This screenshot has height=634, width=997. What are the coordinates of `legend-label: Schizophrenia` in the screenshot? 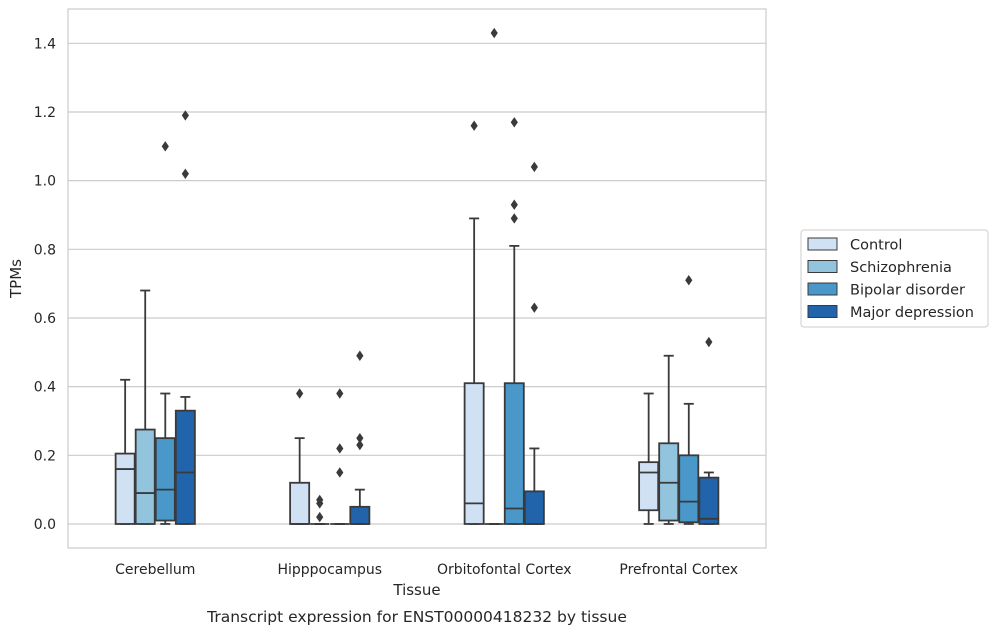 It's located at (901, 268).